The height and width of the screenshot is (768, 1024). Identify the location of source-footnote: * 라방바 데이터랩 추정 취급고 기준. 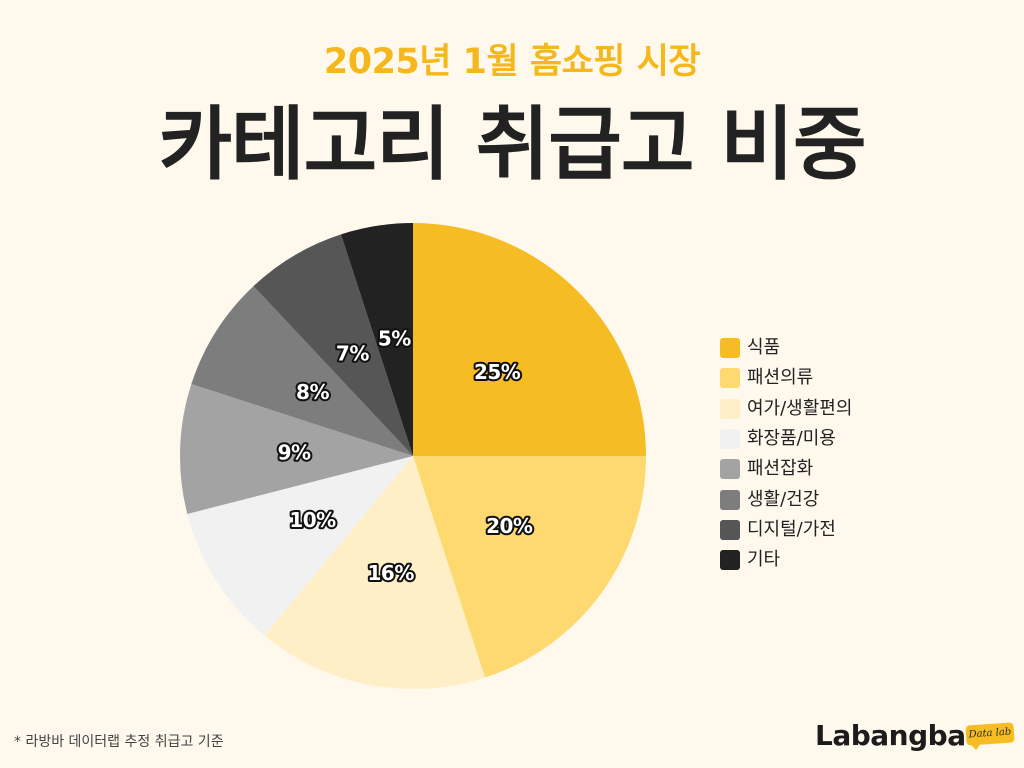
(119, 742).